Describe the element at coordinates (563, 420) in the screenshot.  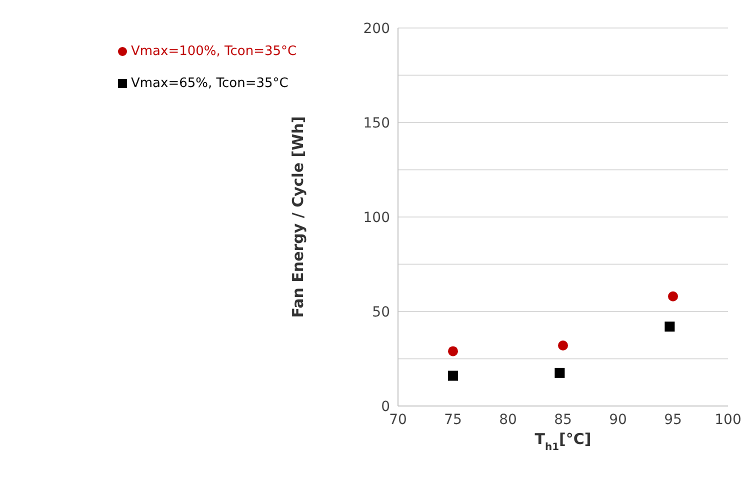
I see `x-tick-label: 85` at that location.